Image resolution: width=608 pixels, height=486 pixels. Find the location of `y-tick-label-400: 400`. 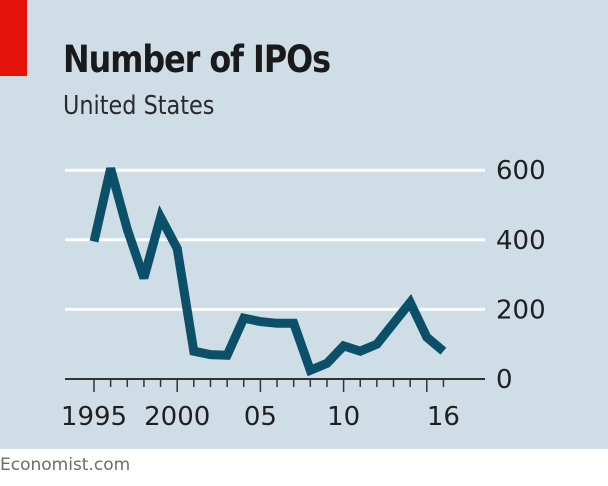

y-tick-label-400: 400 is located at coordinates (521, 241).